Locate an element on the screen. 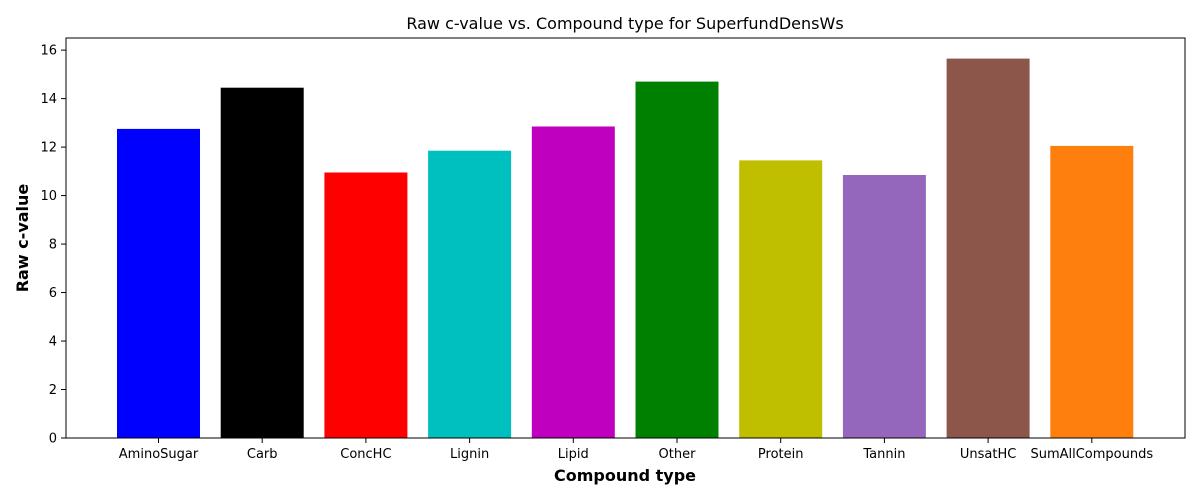 This screenshot has width=1200, height=500. bar-lipid is located at coordinates (573, 282).